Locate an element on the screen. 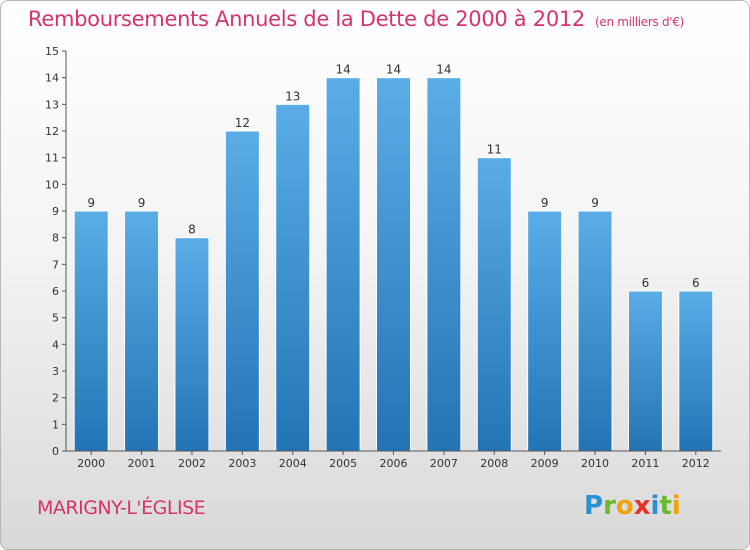 This screenshot has width=750, height=550. y-tick-label: 14 is located at coordinates (52, 78).